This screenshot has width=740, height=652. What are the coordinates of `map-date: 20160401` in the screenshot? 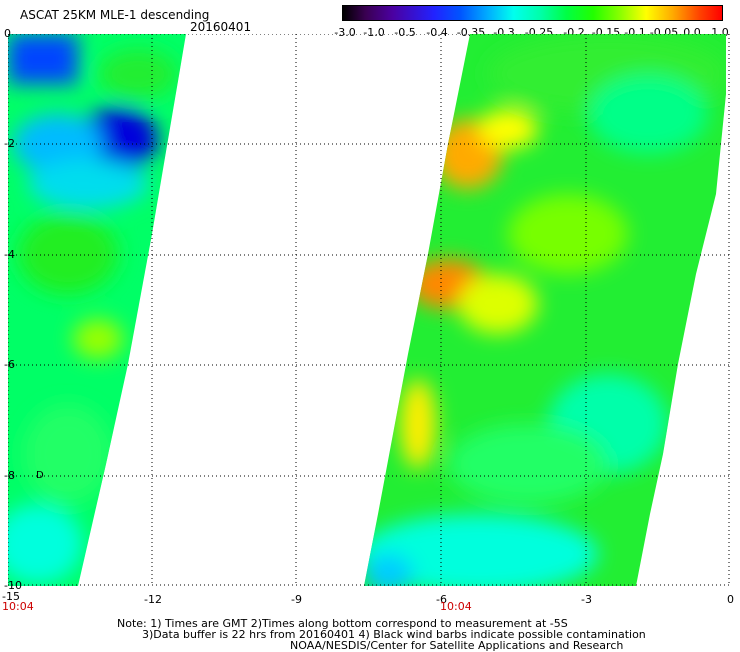 It's located at (221, 27).